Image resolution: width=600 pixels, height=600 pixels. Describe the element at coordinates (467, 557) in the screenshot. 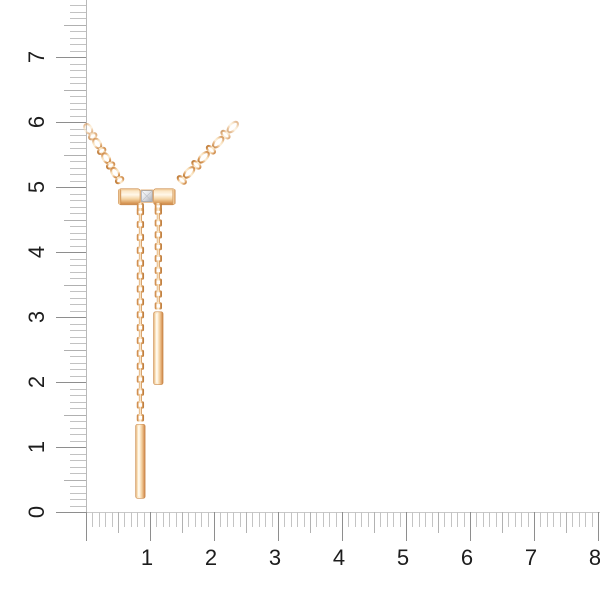

I see `horizontal-ruler-label-6: 6` at that location.